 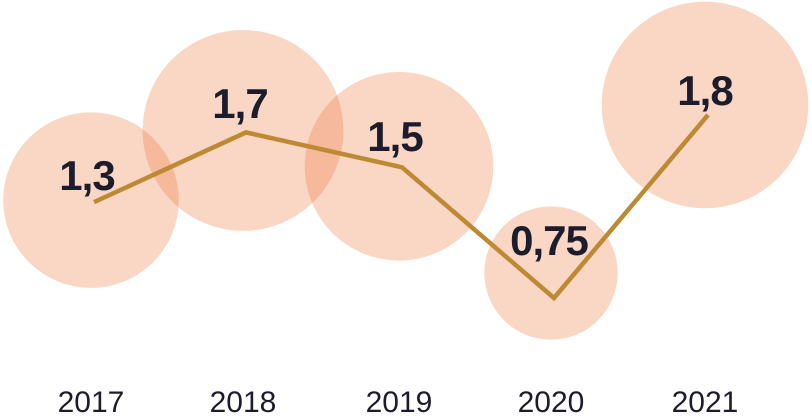 I want to click on x-axis-label-2020: 2020, so click(x=551, y=401).